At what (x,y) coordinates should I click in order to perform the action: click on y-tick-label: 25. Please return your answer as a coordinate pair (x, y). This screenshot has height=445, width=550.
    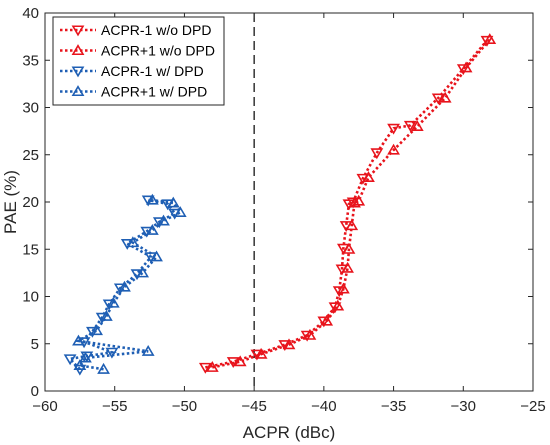
    Looking at the image, I should click on (30, 155).